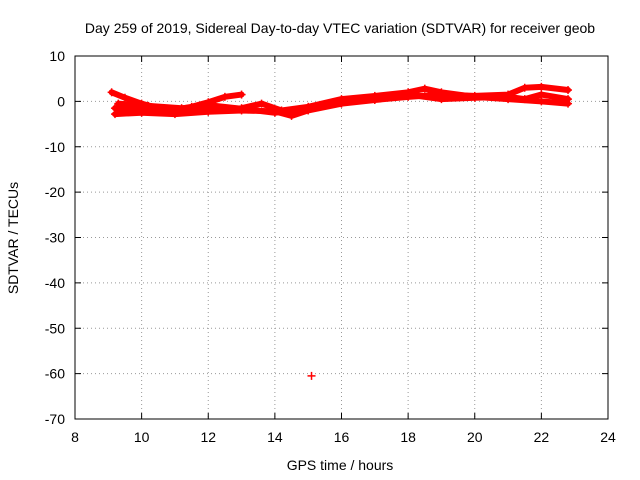 Image resolution: width=640 pixels, height=480 pixels. I want to click on y-tick-label: -70, so click(55, 419).